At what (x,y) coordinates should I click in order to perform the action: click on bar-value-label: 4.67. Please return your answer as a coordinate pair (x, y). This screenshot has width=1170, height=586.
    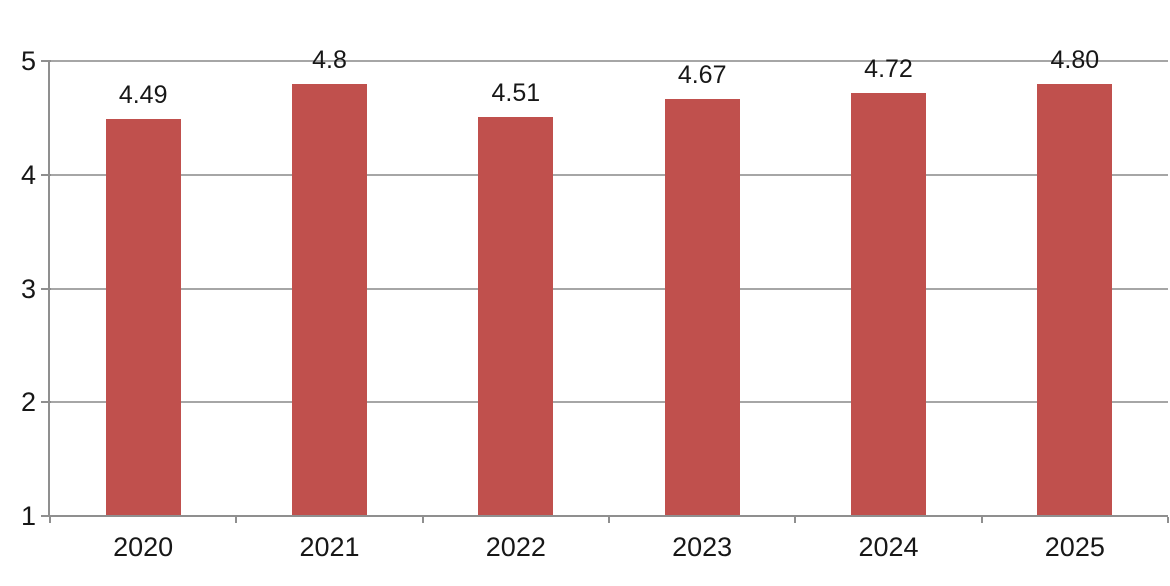
    Looking at the image, I should click on (702, 74).